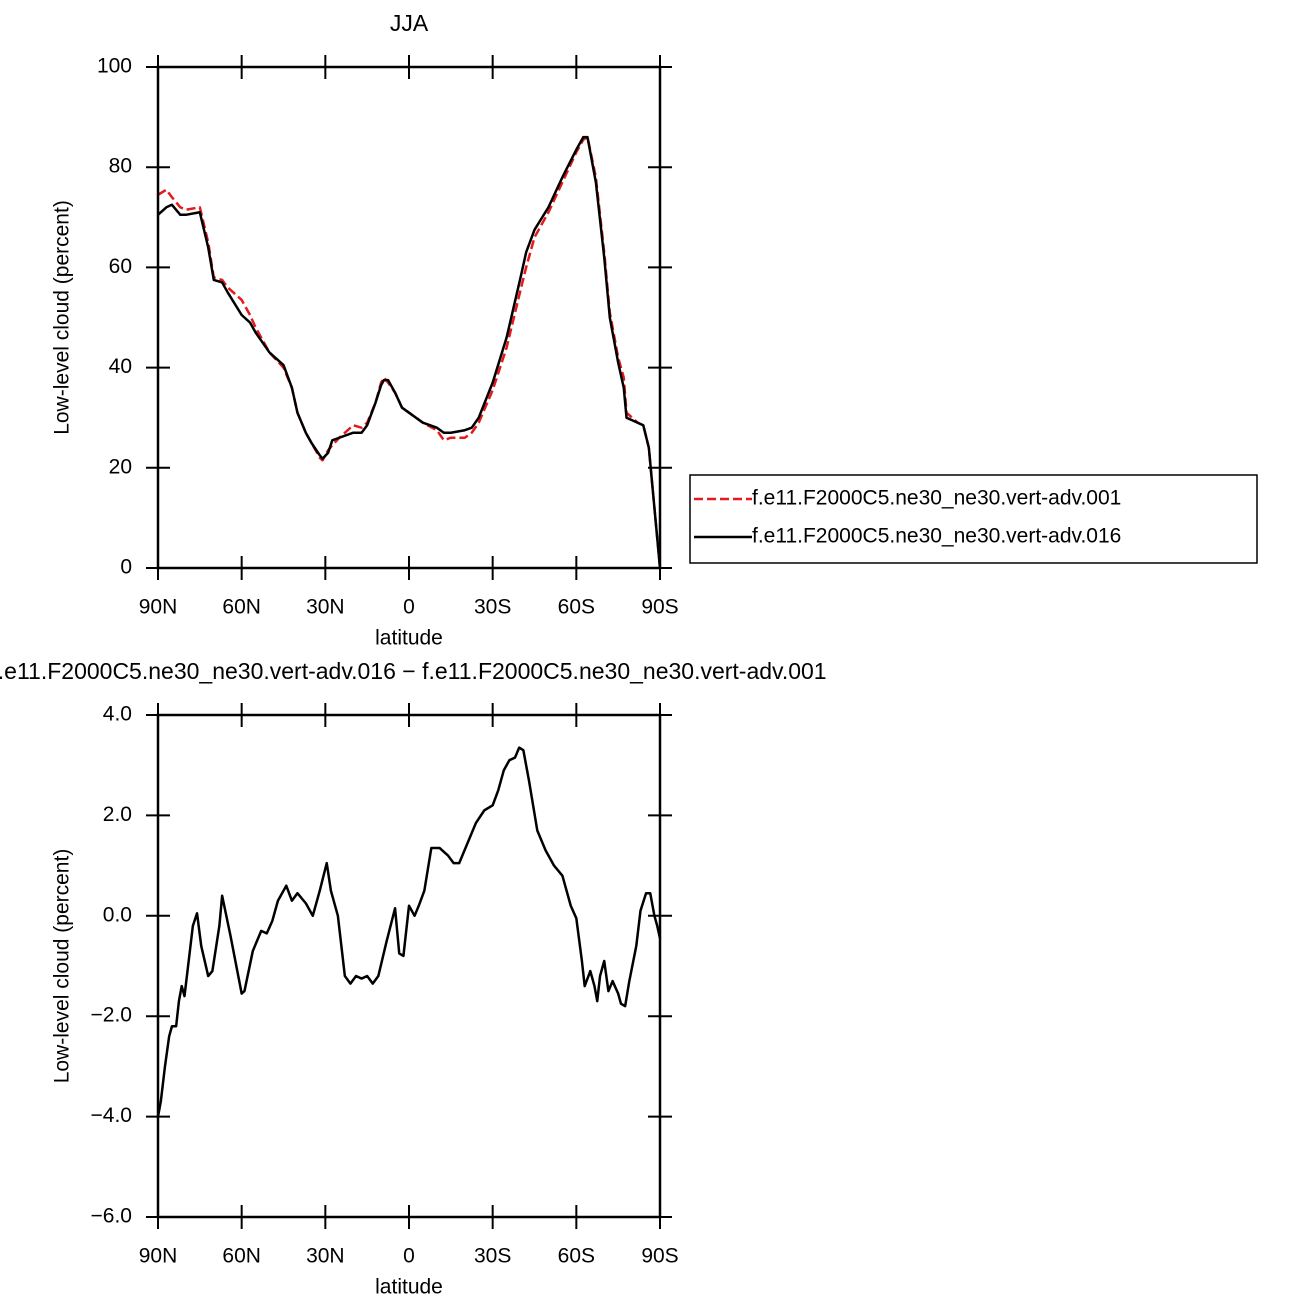 The height and width of the screenshot is (1308, 1308). Describe the element at coordinates (120, 466) in the screenshot. I see `y-tick-label: 20` at that location.